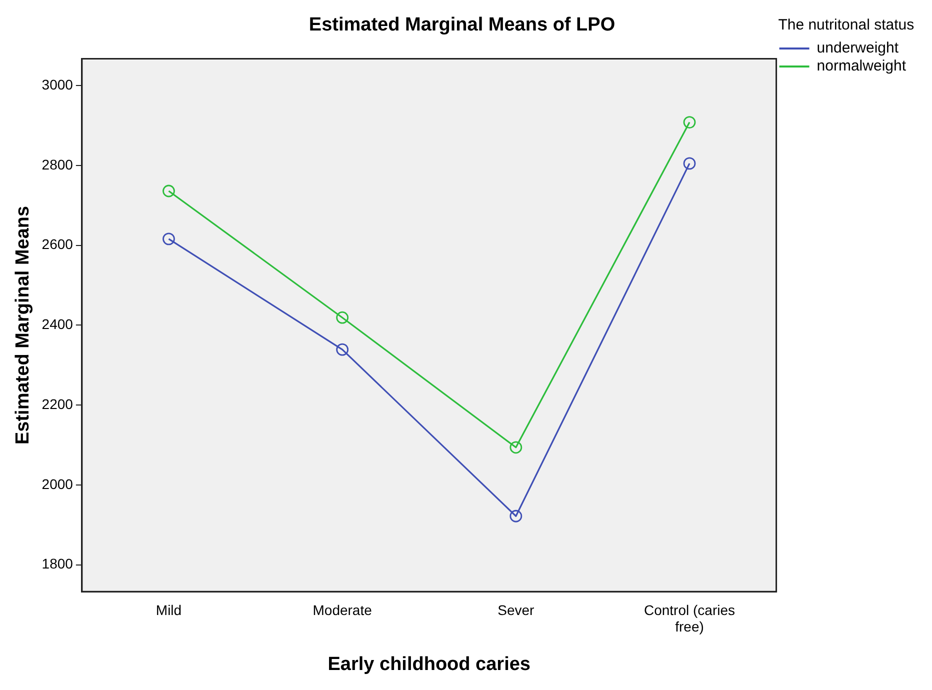  I want to click on legend-label: underweight, so click(858, 48).